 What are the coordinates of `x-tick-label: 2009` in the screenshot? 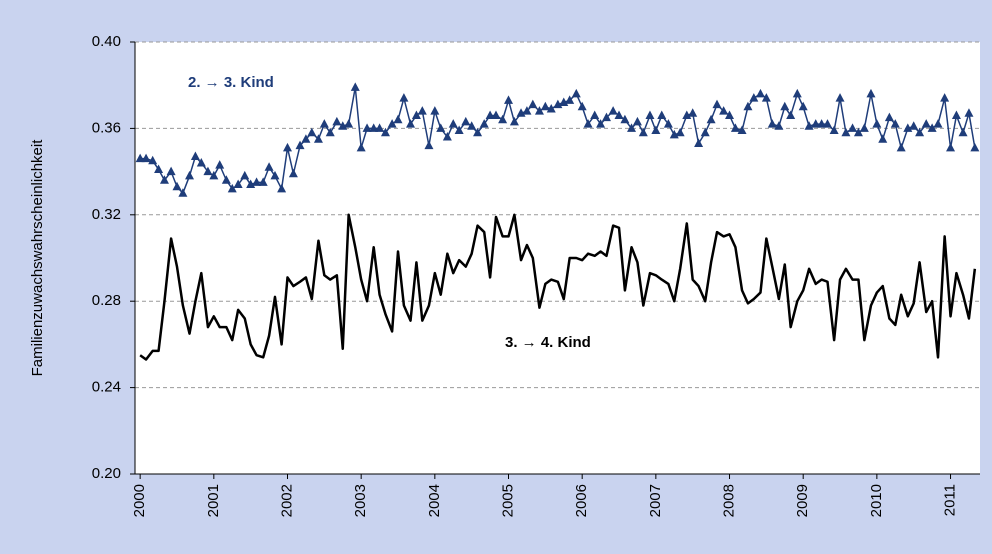 It's located at (802, 500).